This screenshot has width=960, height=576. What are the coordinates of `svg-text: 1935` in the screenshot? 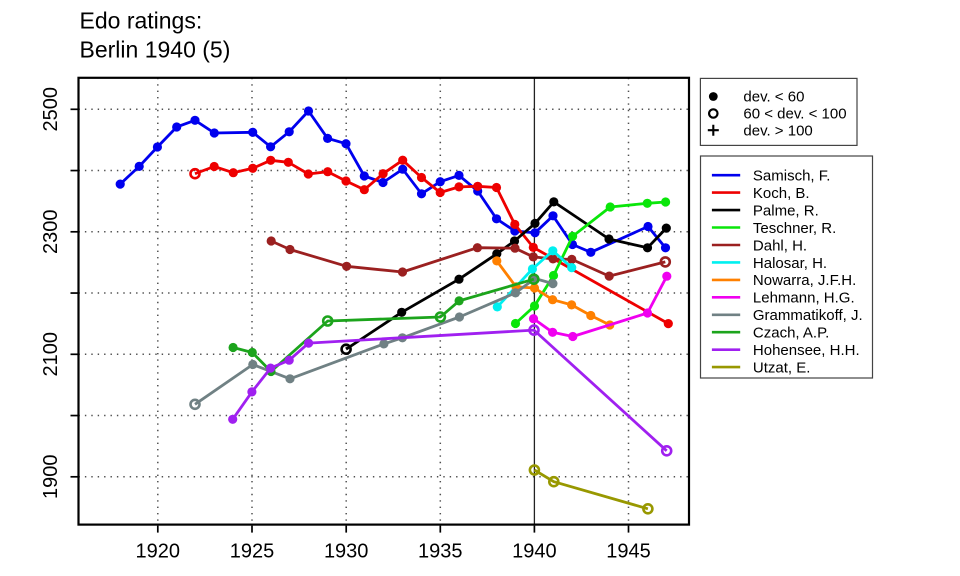 It's located at (440, 552).